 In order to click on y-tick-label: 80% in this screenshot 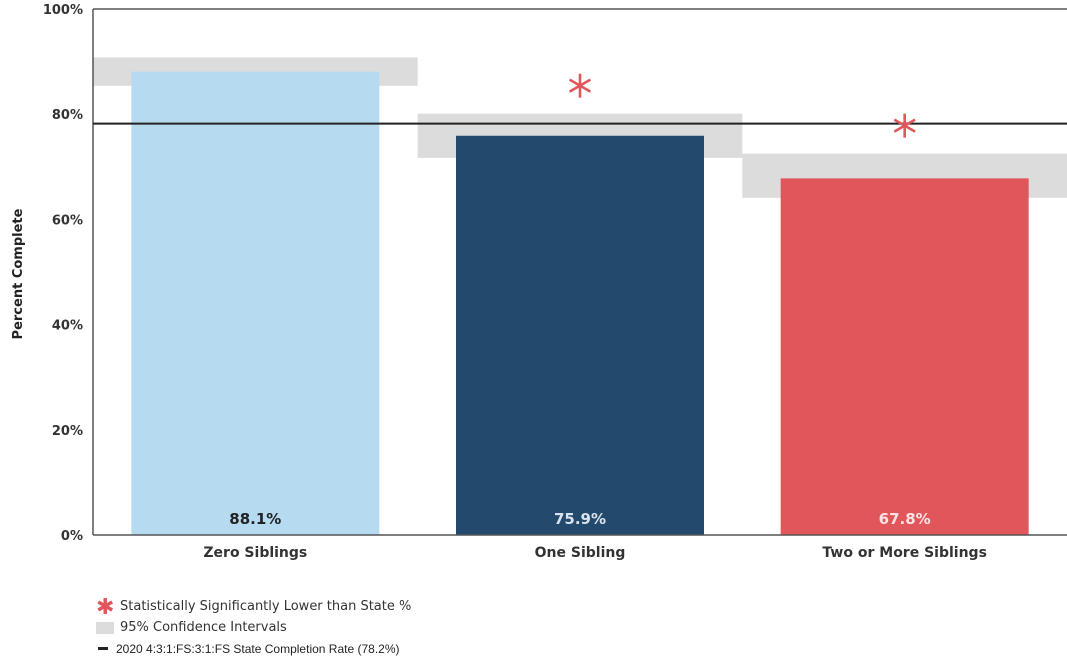, I will do `click(67, 115)`.